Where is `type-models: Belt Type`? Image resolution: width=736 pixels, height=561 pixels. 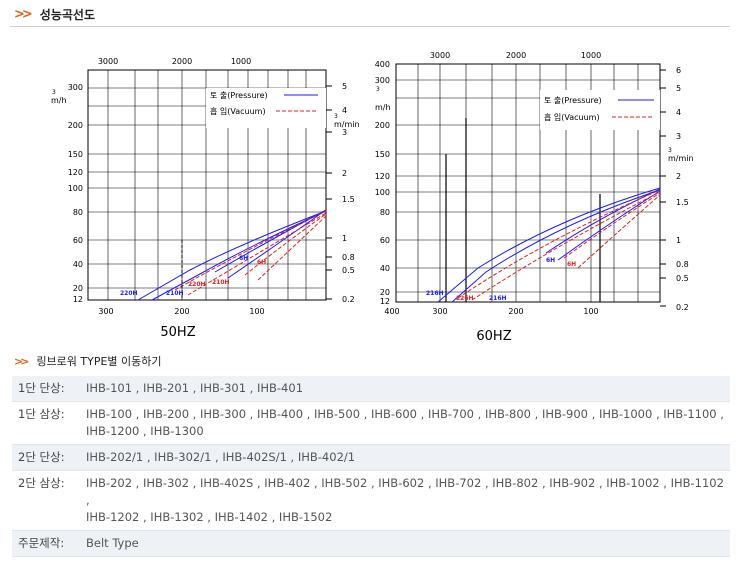 type-models: Belt Type is located at coordinates (405, 543).